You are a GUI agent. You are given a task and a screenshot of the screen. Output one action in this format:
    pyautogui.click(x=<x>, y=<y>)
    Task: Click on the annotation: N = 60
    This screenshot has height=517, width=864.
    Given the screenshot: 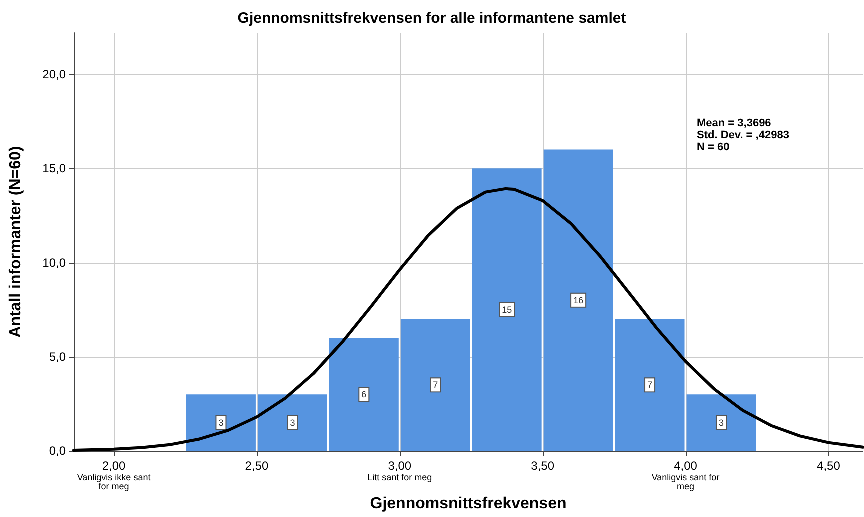 What is the action you would take?
    pyautogui.click(x=713, y=148)
    